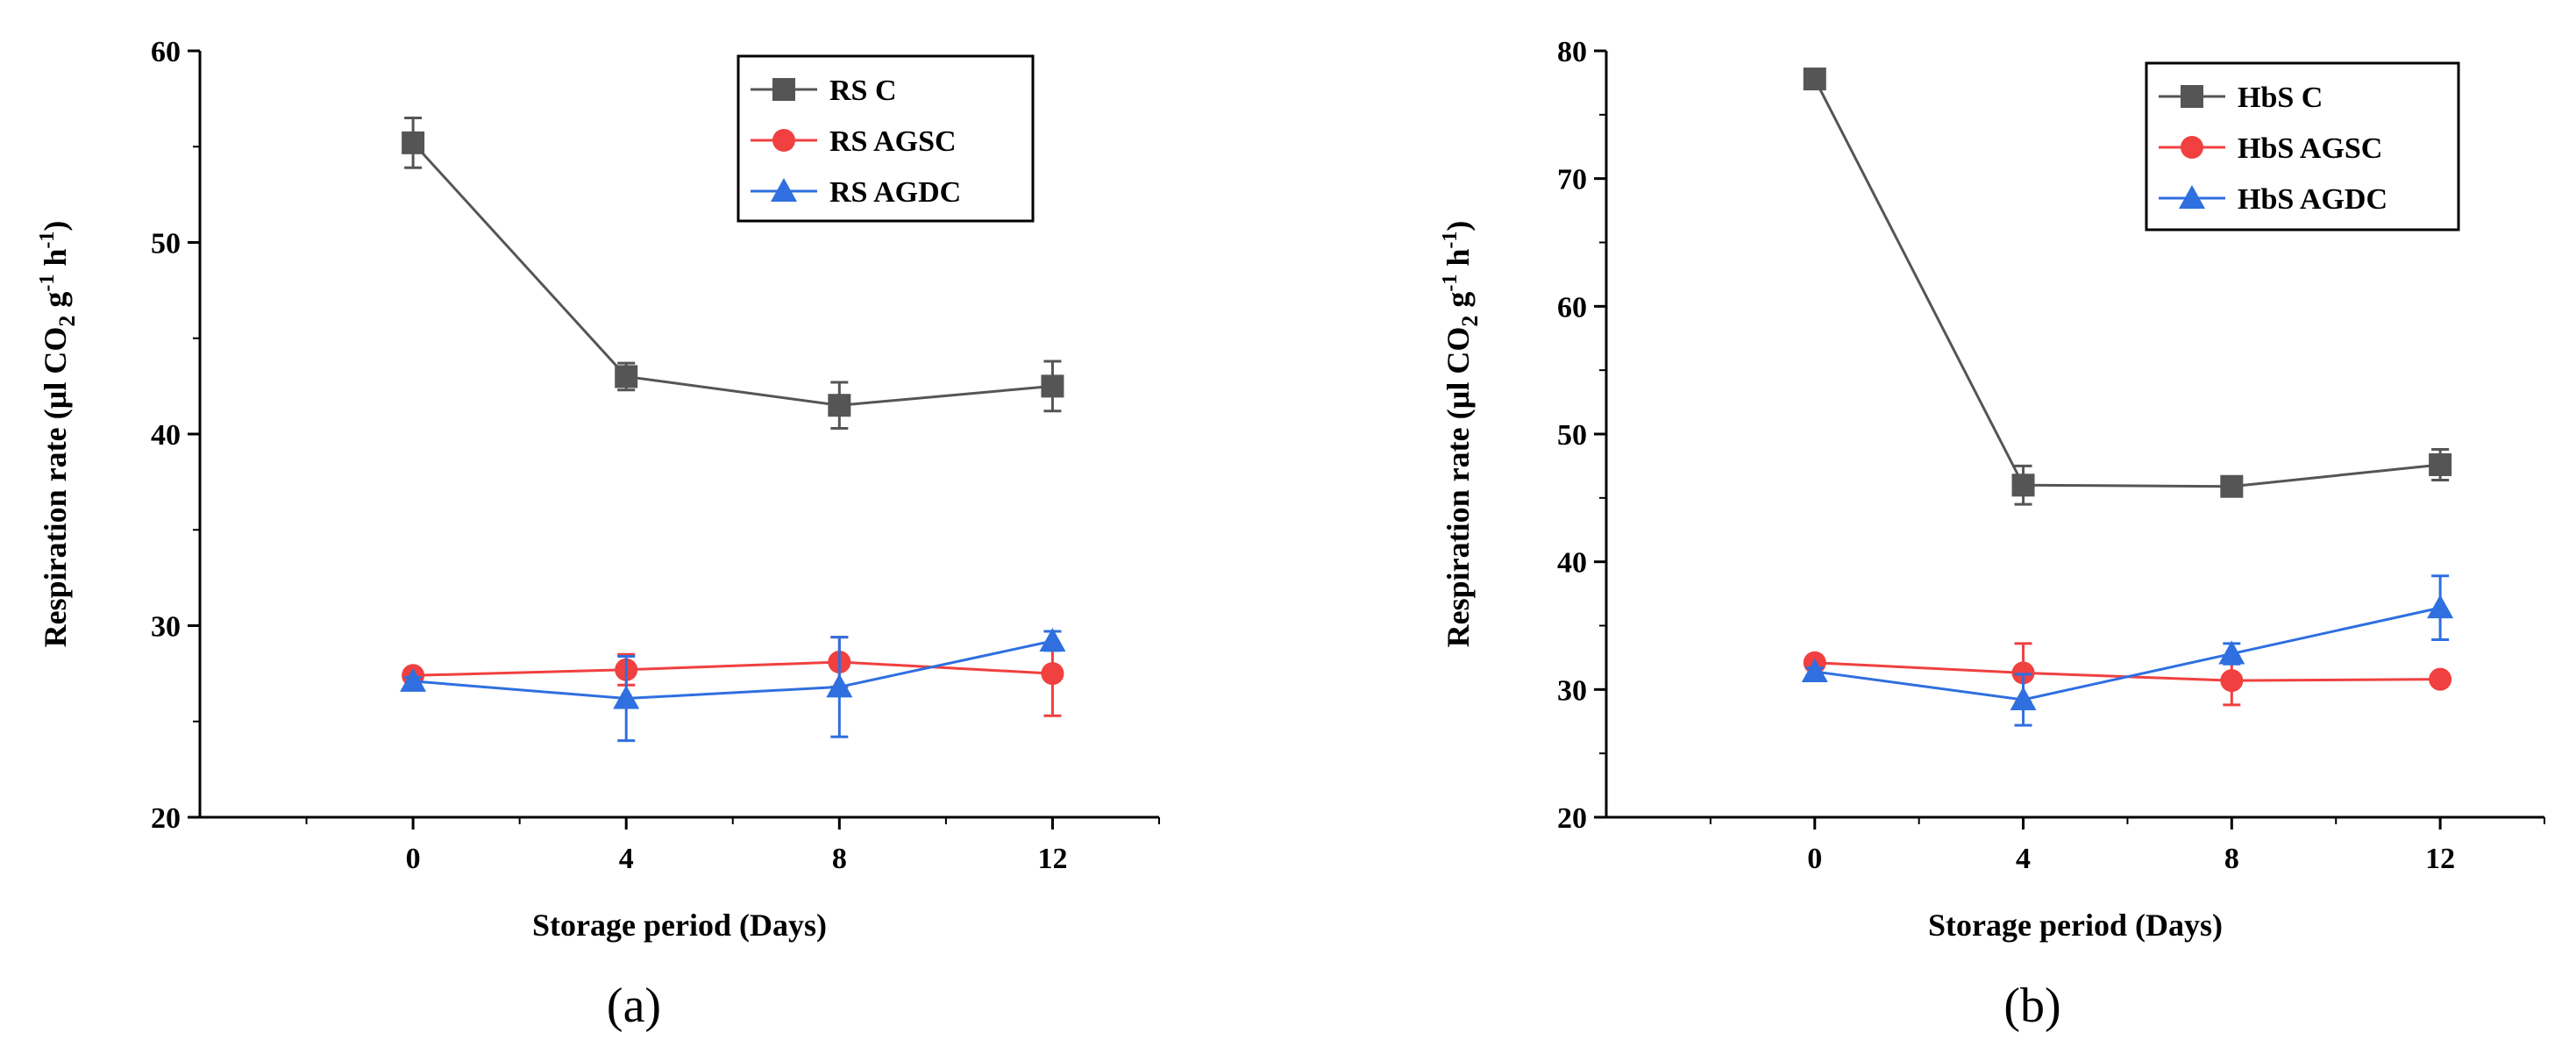 This screenshot has width=2576, height=1054. What do you see at coordinates (2031, 1006) in the screenshot?
I see `panel-label: (b)` at bounding box center [2031, 1006].